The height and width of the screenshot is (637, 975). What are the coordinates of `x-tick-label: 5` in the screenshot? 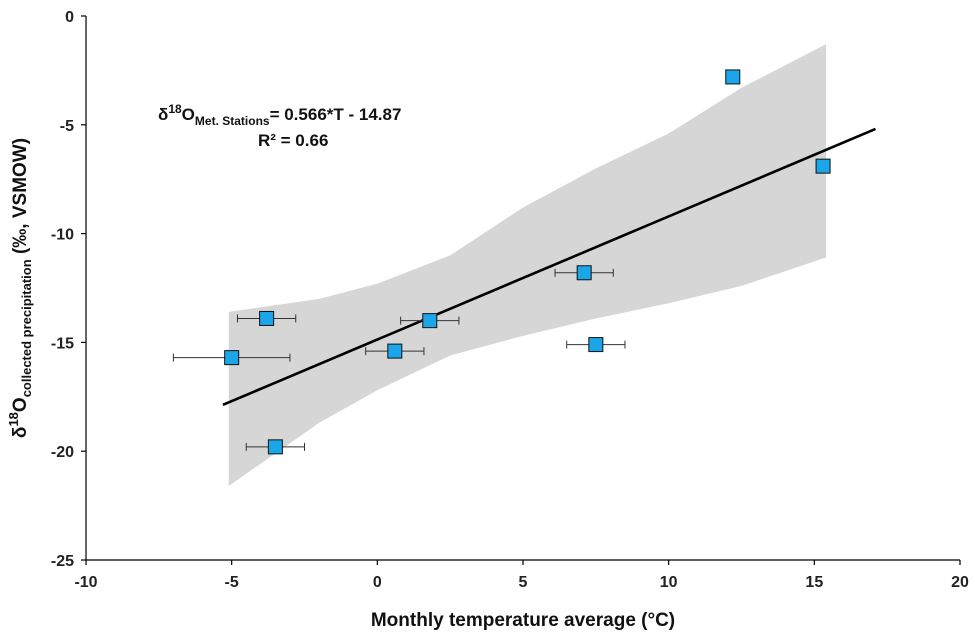 It's located at (523, 582).